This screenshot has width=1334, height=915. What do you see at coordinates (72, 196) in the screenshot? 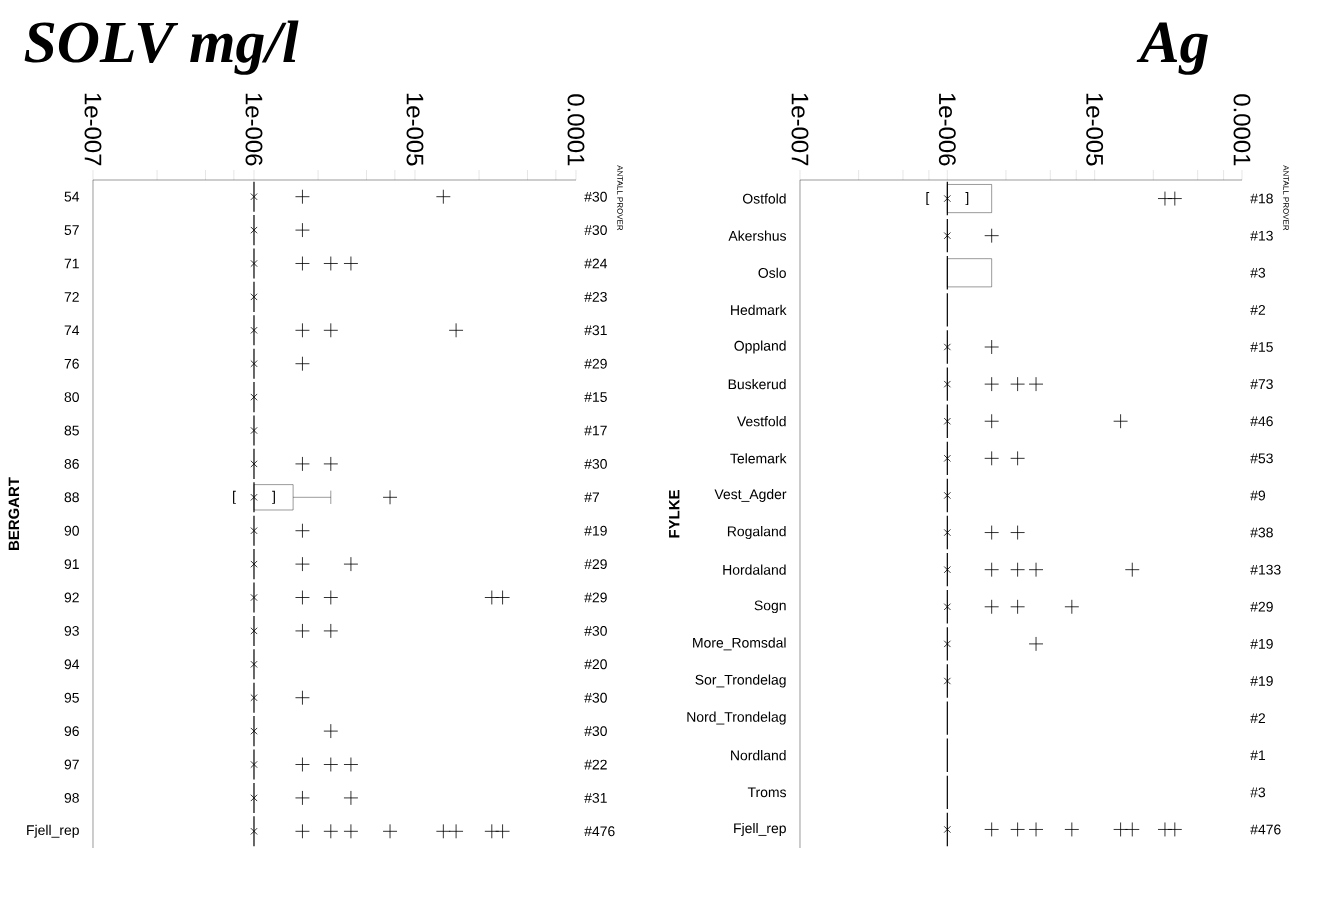
I see `y-tick-label: 54` at bounding box center [72, 196].